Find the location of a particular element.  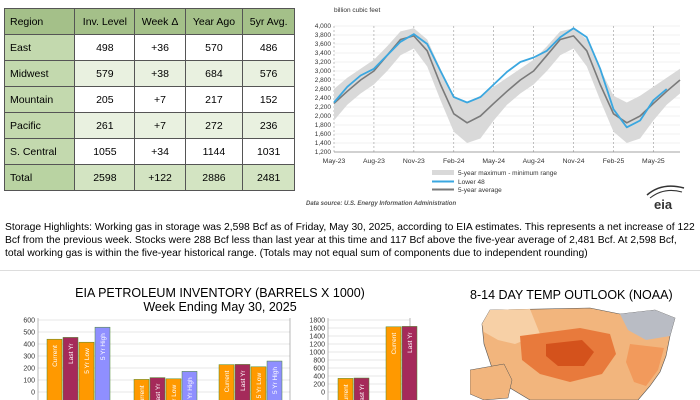

x-tick-label: Nov-24 is located at coordinates (574, 161).